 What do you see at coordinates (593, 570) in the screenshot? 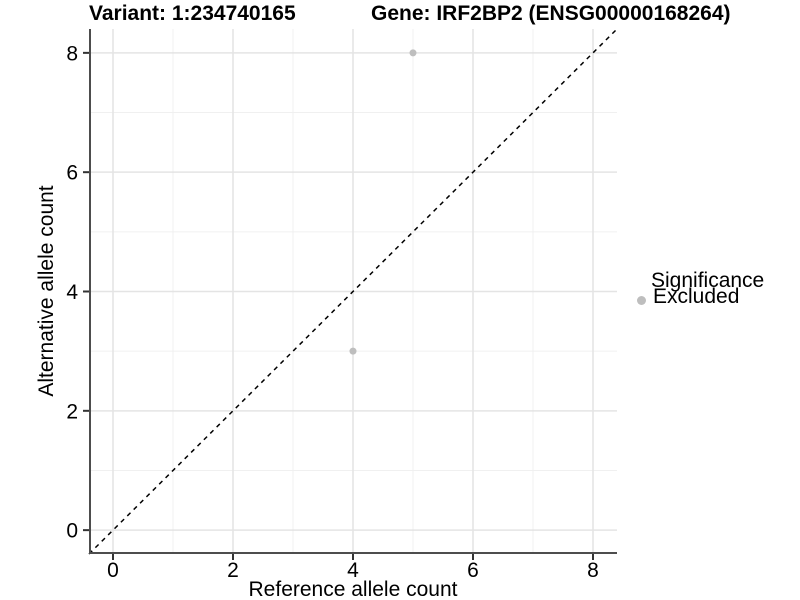
I see `x-tick-label: 8` at bounding box center [593, 570].